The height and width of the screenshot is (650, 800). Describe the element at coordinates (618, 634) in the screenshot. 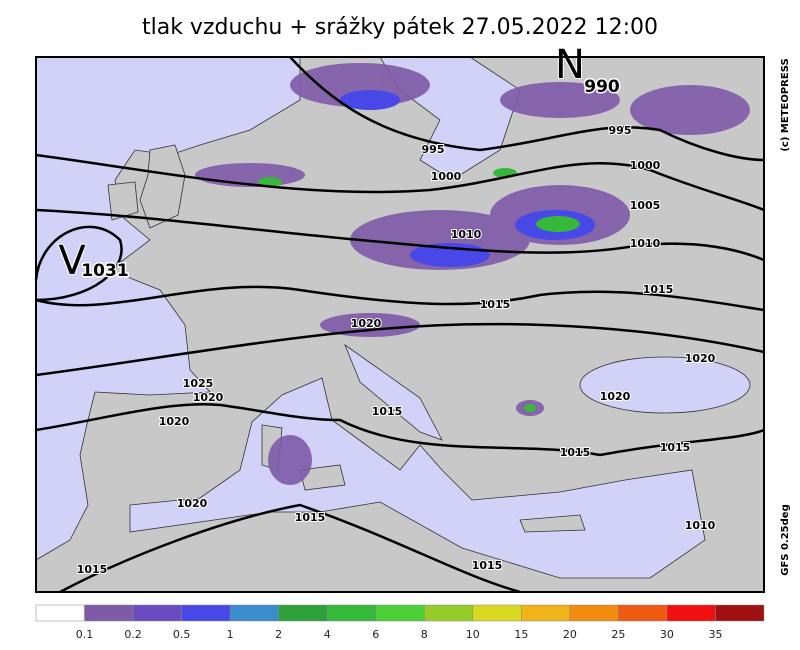

I see `legend-label: 25` at that location.